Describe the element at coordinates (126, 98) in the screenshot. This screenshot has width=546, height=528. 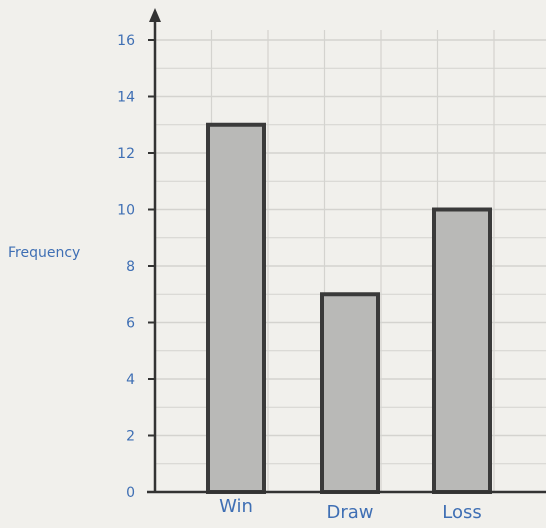
I see `y-tick-label: 14` at that location.